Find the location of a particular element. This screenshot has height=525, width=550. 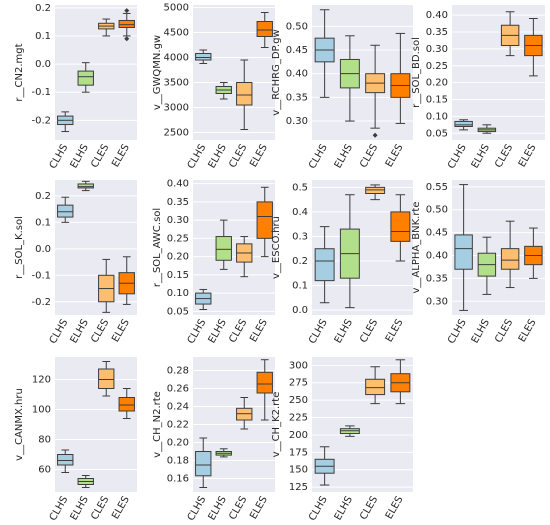

y-axis-label: r__SOL_BD.sol is located at coordinates (416, 72).